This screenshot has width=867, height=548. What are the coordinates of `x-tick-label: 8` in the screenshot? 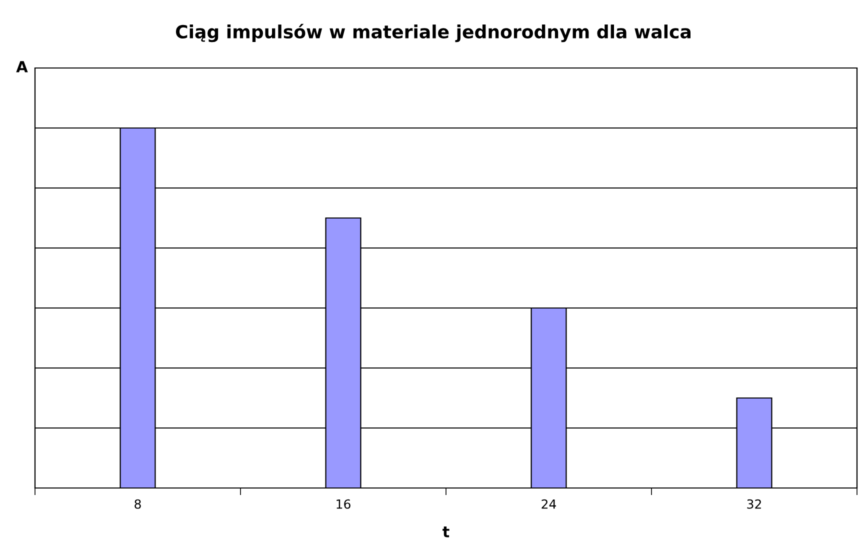 It's located at (137, 504).